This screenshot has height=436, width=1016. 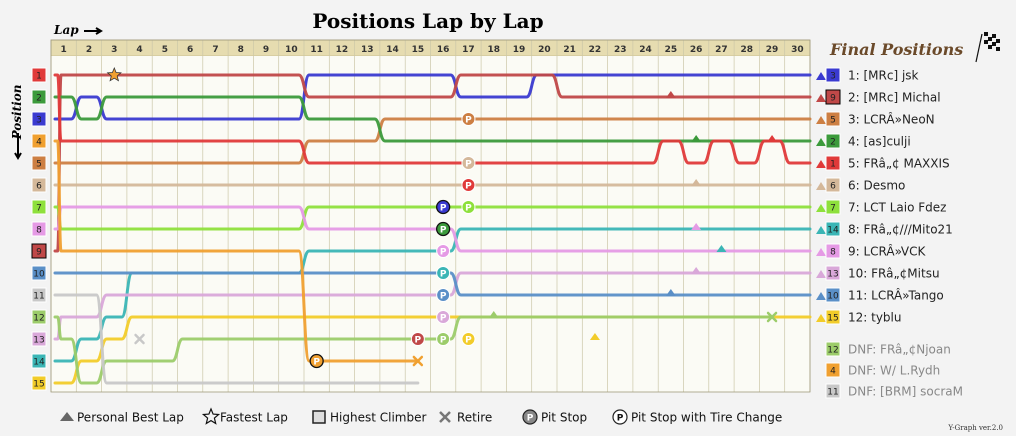 What do you see at coordinates (833, 165) in the screenshot?
I see `final-badge-number: 1` at bounding box center [833, 165].